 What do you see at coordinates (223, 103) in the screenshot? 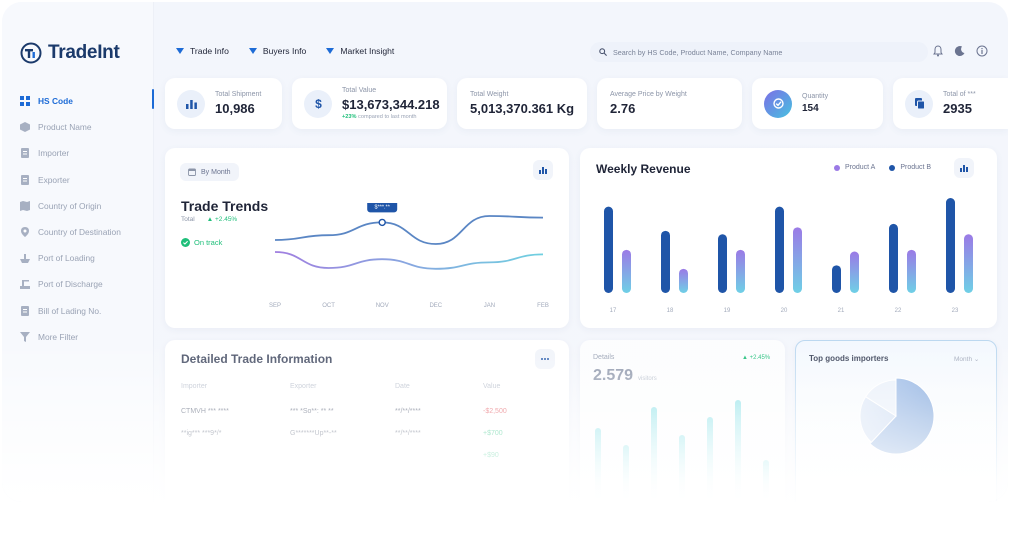
I see `stat-card-total-shipment: Total Shipment 10,986` at bounding box center [223, 103].